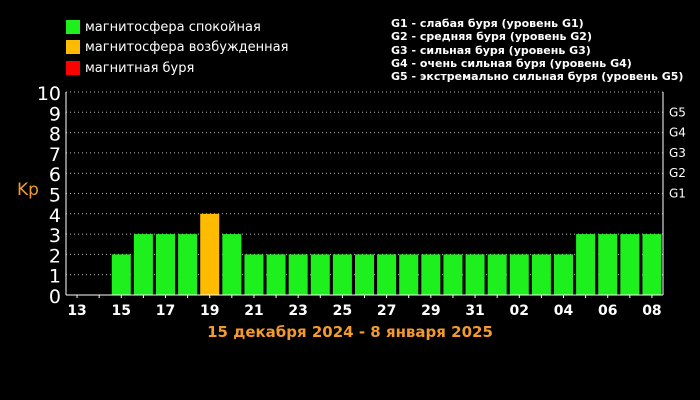 The height and width of the screenshot is (400, 700). Describe the element at coordinates (677, 112) in the screenshot. I see `right-tick-label: G5` at that location.